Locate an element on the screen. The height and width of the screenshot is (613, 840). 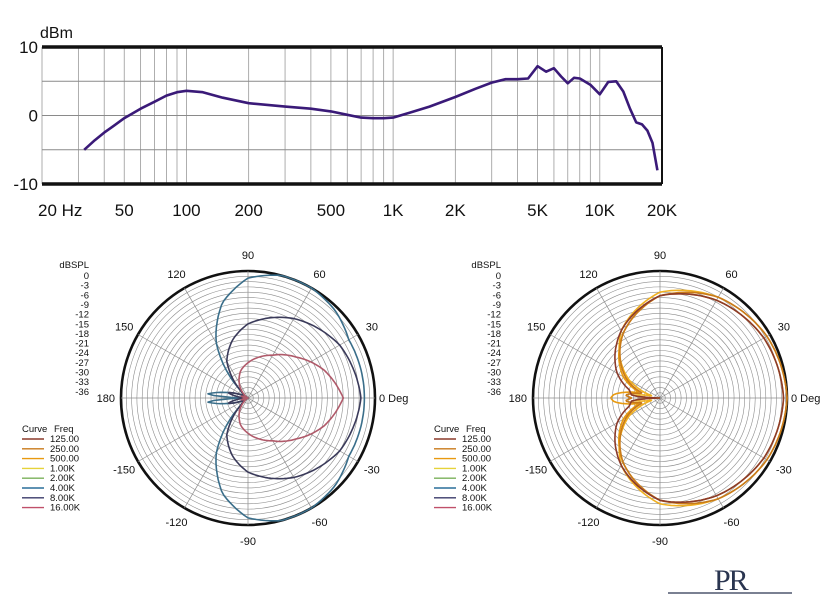
angle-label: 30 is located at coordinates (372, 328).